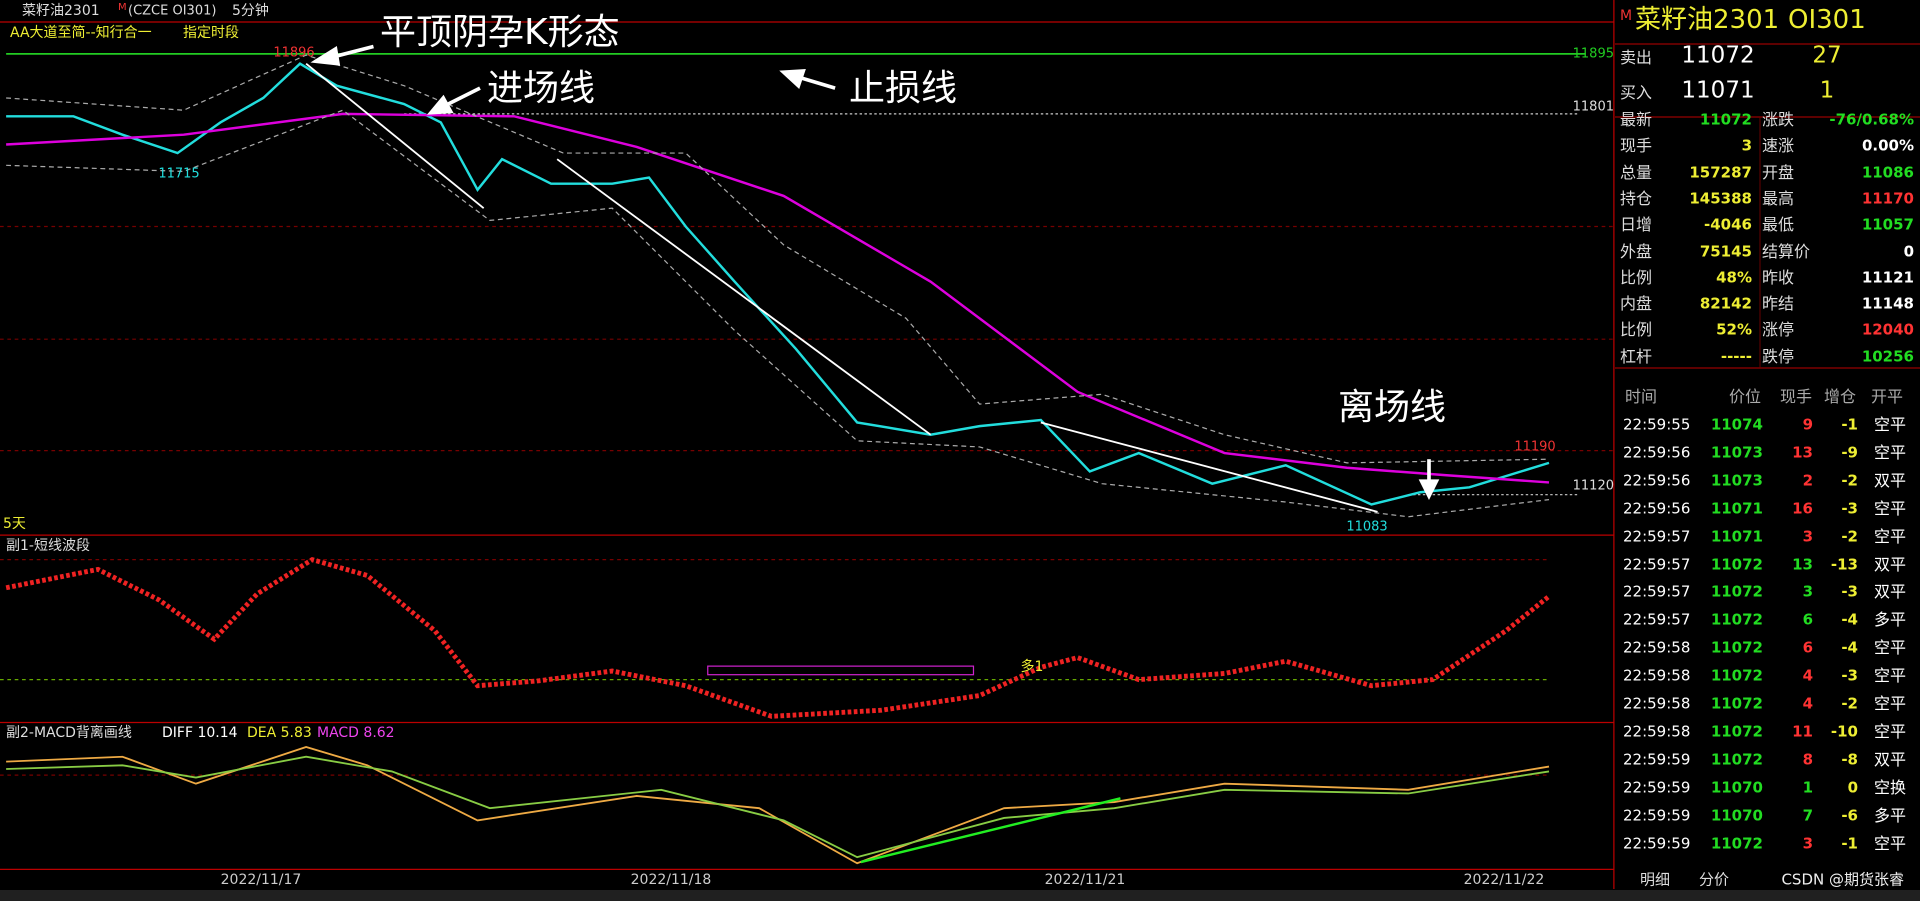 The image size is (1920, 901). I want to click on stat-label: 昨结, so click(1778, 304).